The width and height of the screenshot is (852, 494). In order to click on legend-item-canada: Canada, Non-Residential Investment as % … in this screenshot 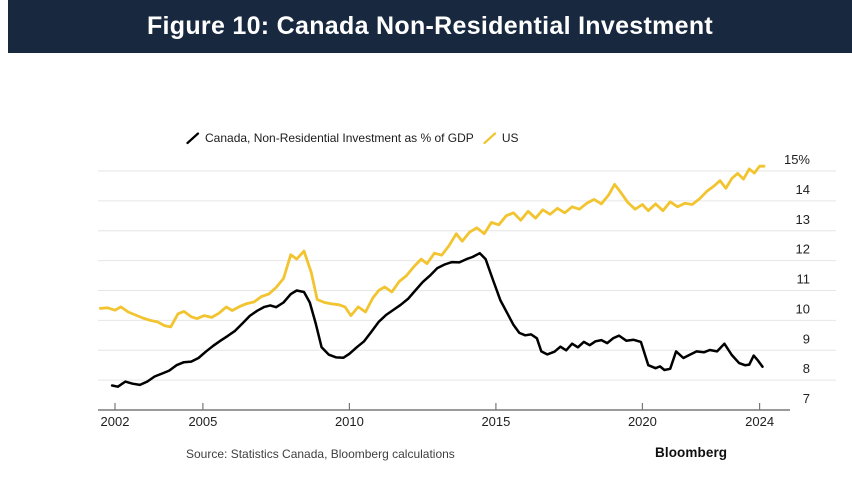, I will do `click(330, 138)`.